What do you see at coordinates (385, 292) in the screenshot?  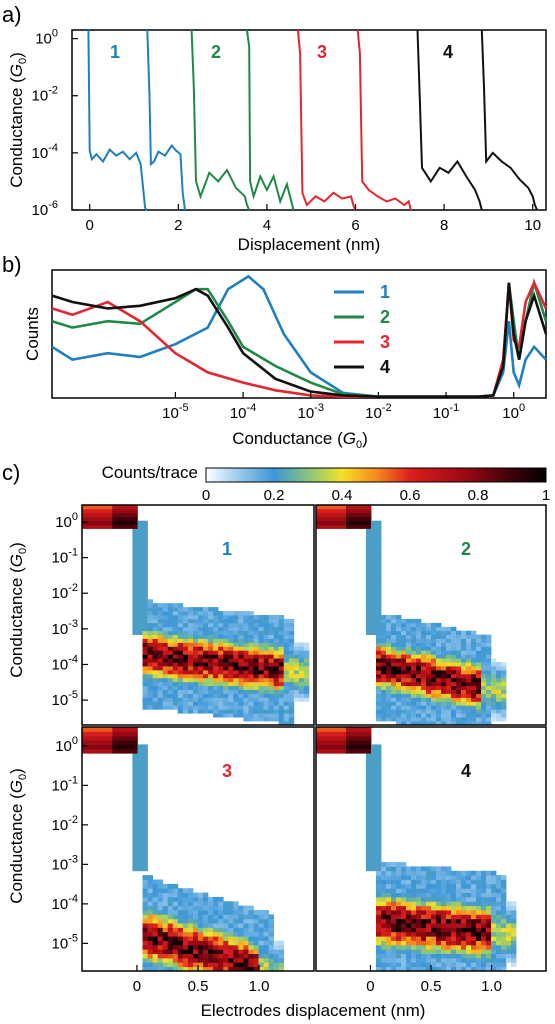 I see `legend-label-1: 1` at bounding box center [385, 292].